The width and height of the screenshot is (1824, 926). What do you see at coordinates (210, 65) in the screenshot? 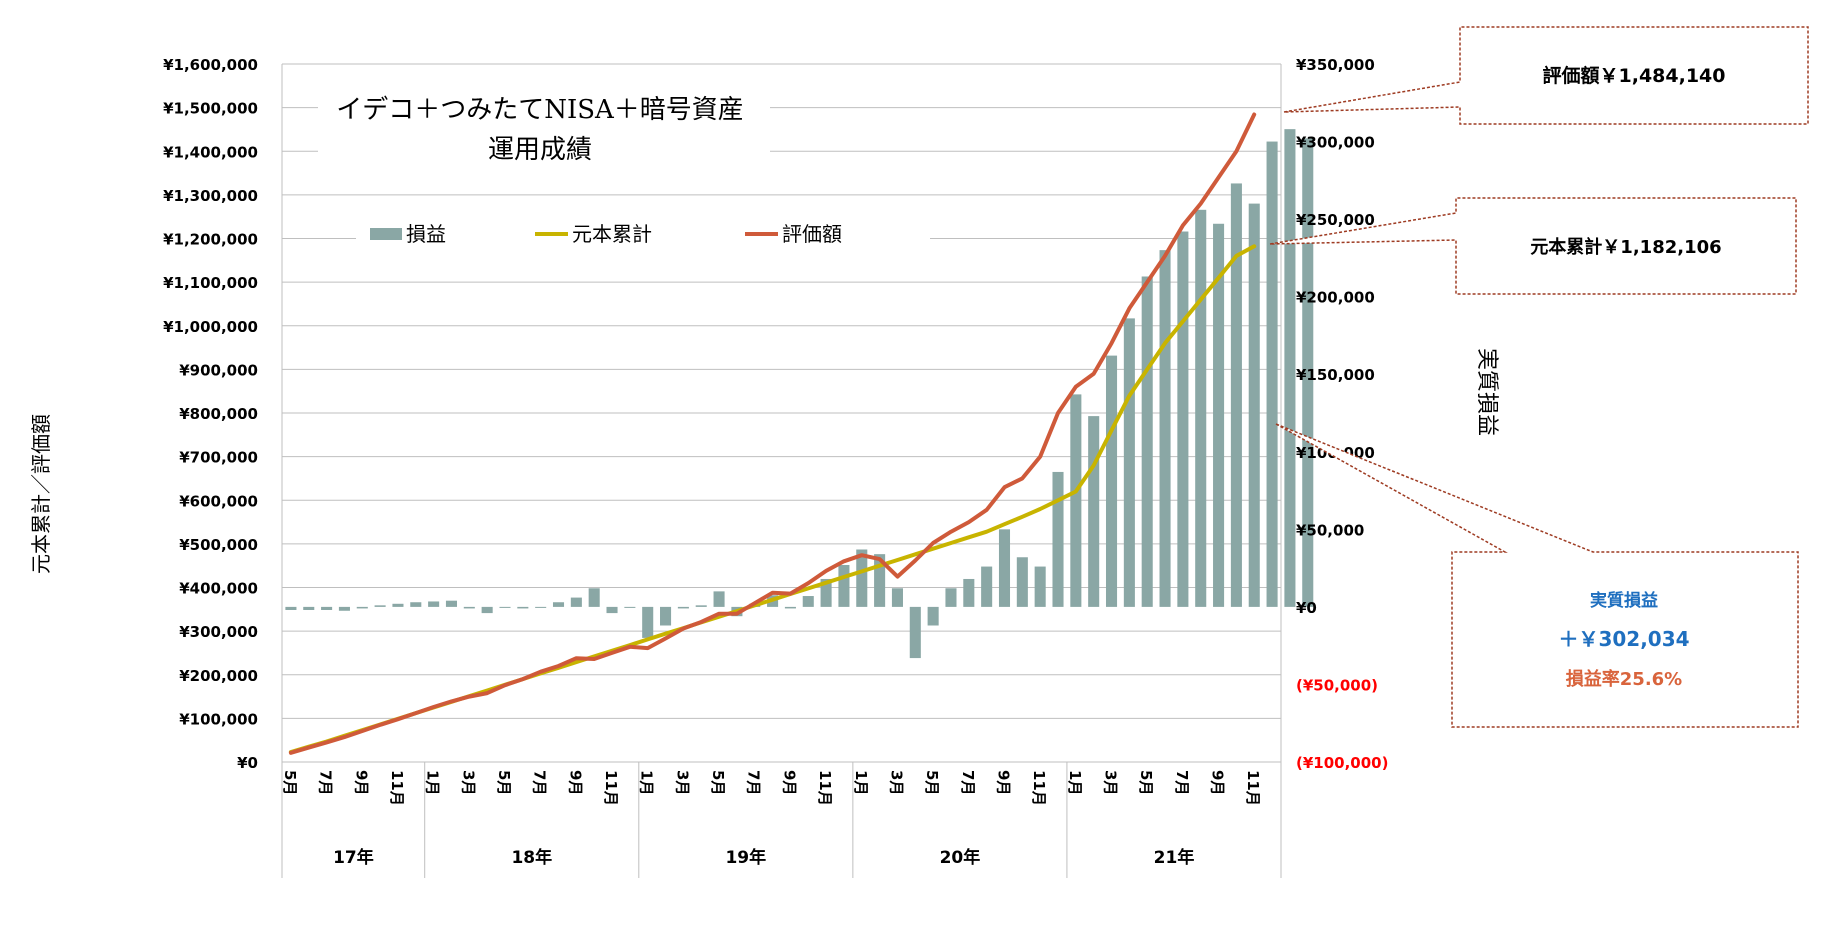
I see `y-tick-label: ¥1,600,000` at bounding box center [210, 65].